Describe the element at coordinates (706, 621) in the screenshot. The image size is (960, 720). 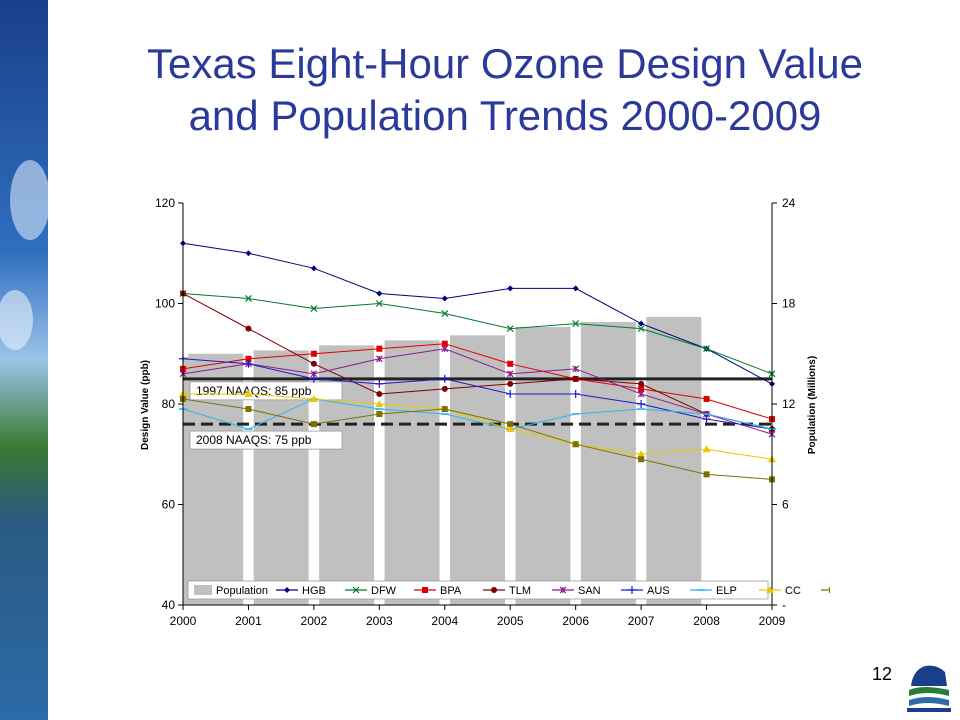
I see `x-tick-label: 2008` at that location.